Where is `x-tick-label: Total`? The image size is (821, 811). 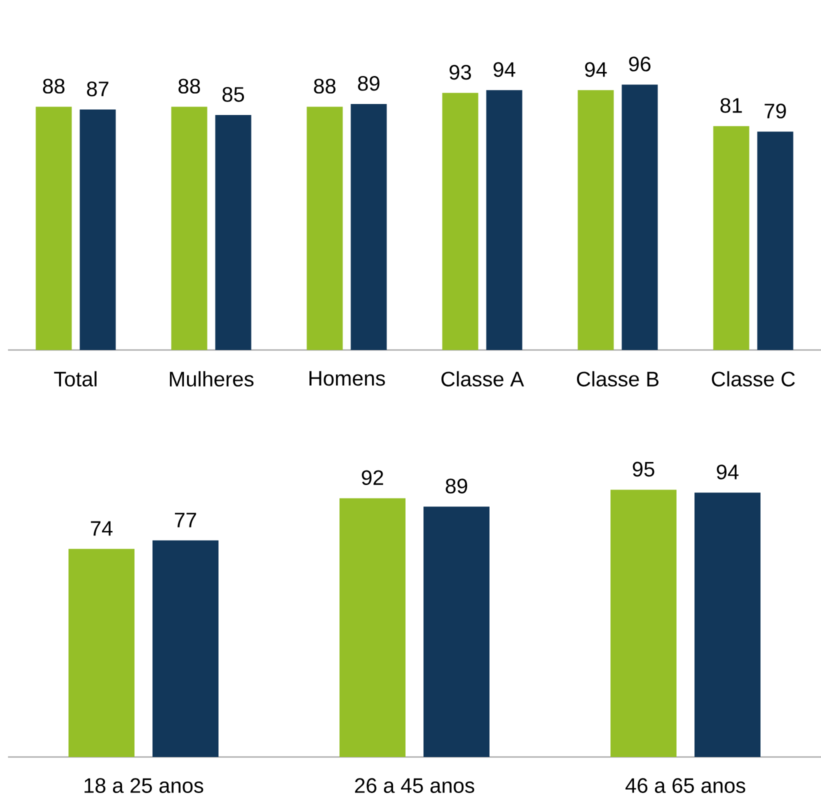
x-tick-label: Total is located at coordinates (75, 379).